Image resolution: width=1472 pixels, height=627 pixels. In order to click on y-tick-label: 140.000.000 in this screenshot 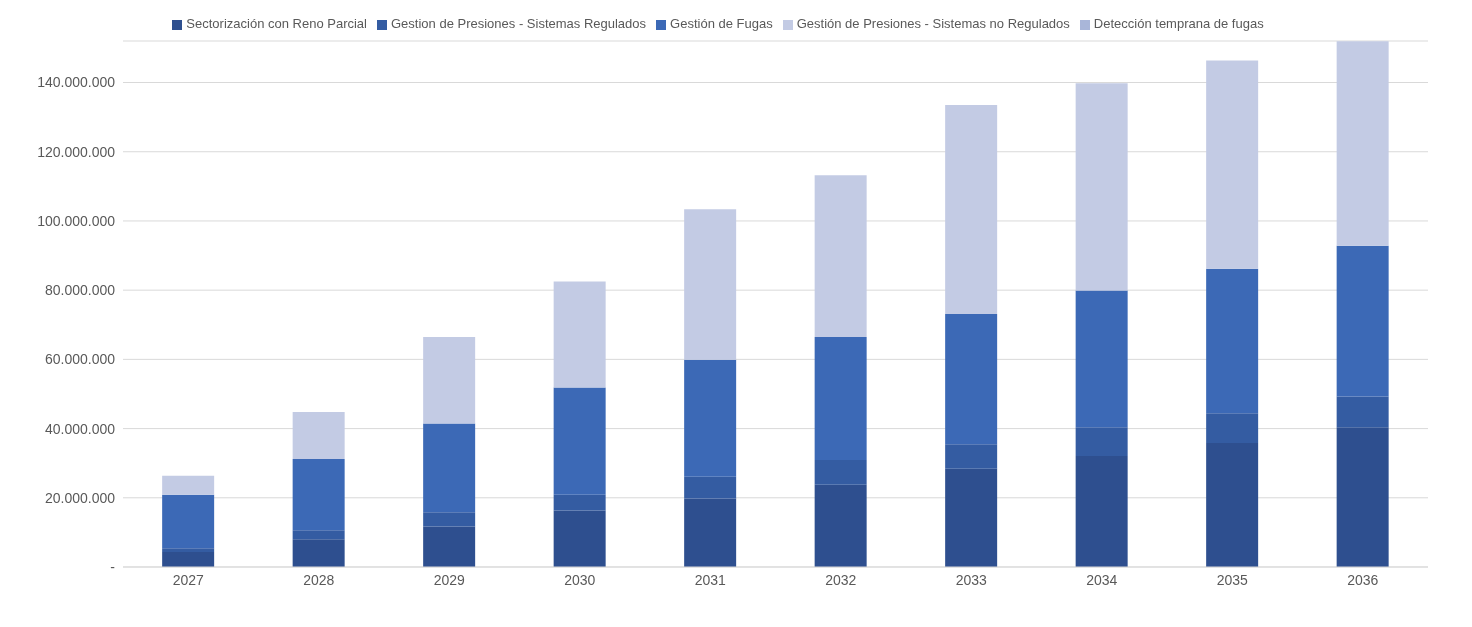, I will do `click(76, 82)`.